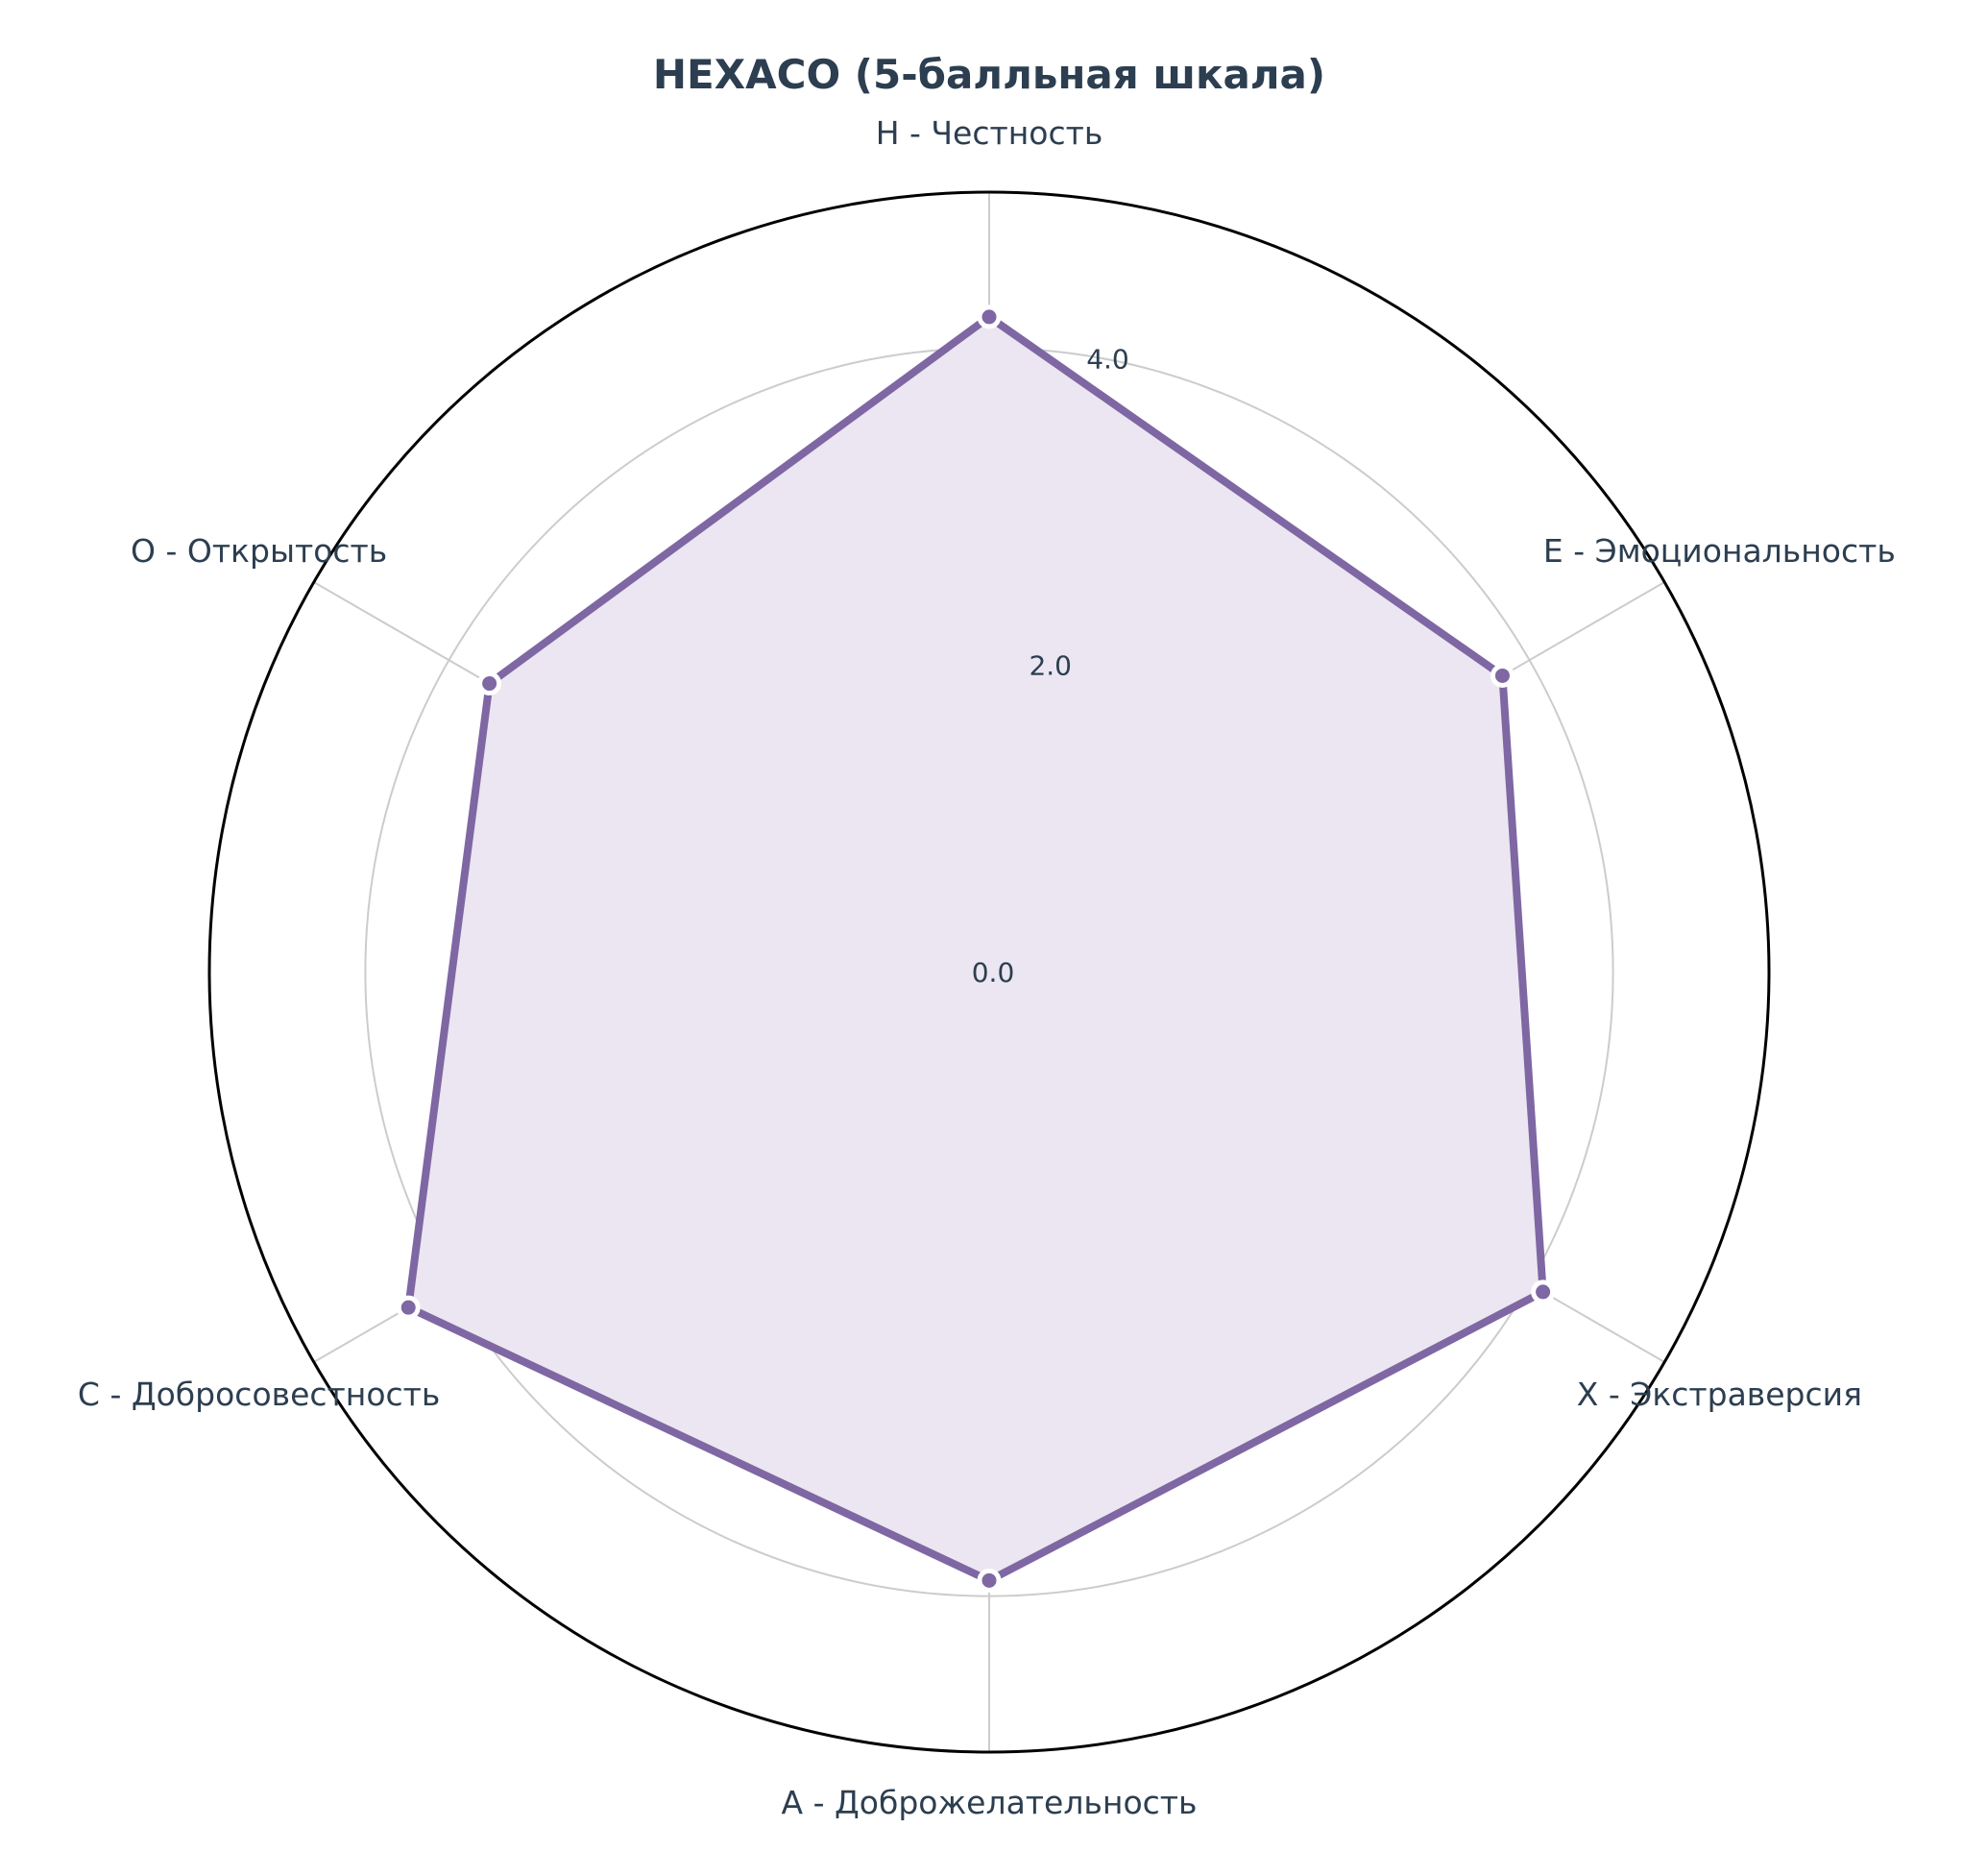 The width and height of the screenshot is (1963, 1876). Describe the element at coordinates (1719, 551) in the screenshot. I see `axis-label: E - Эмоциональность` at that location.